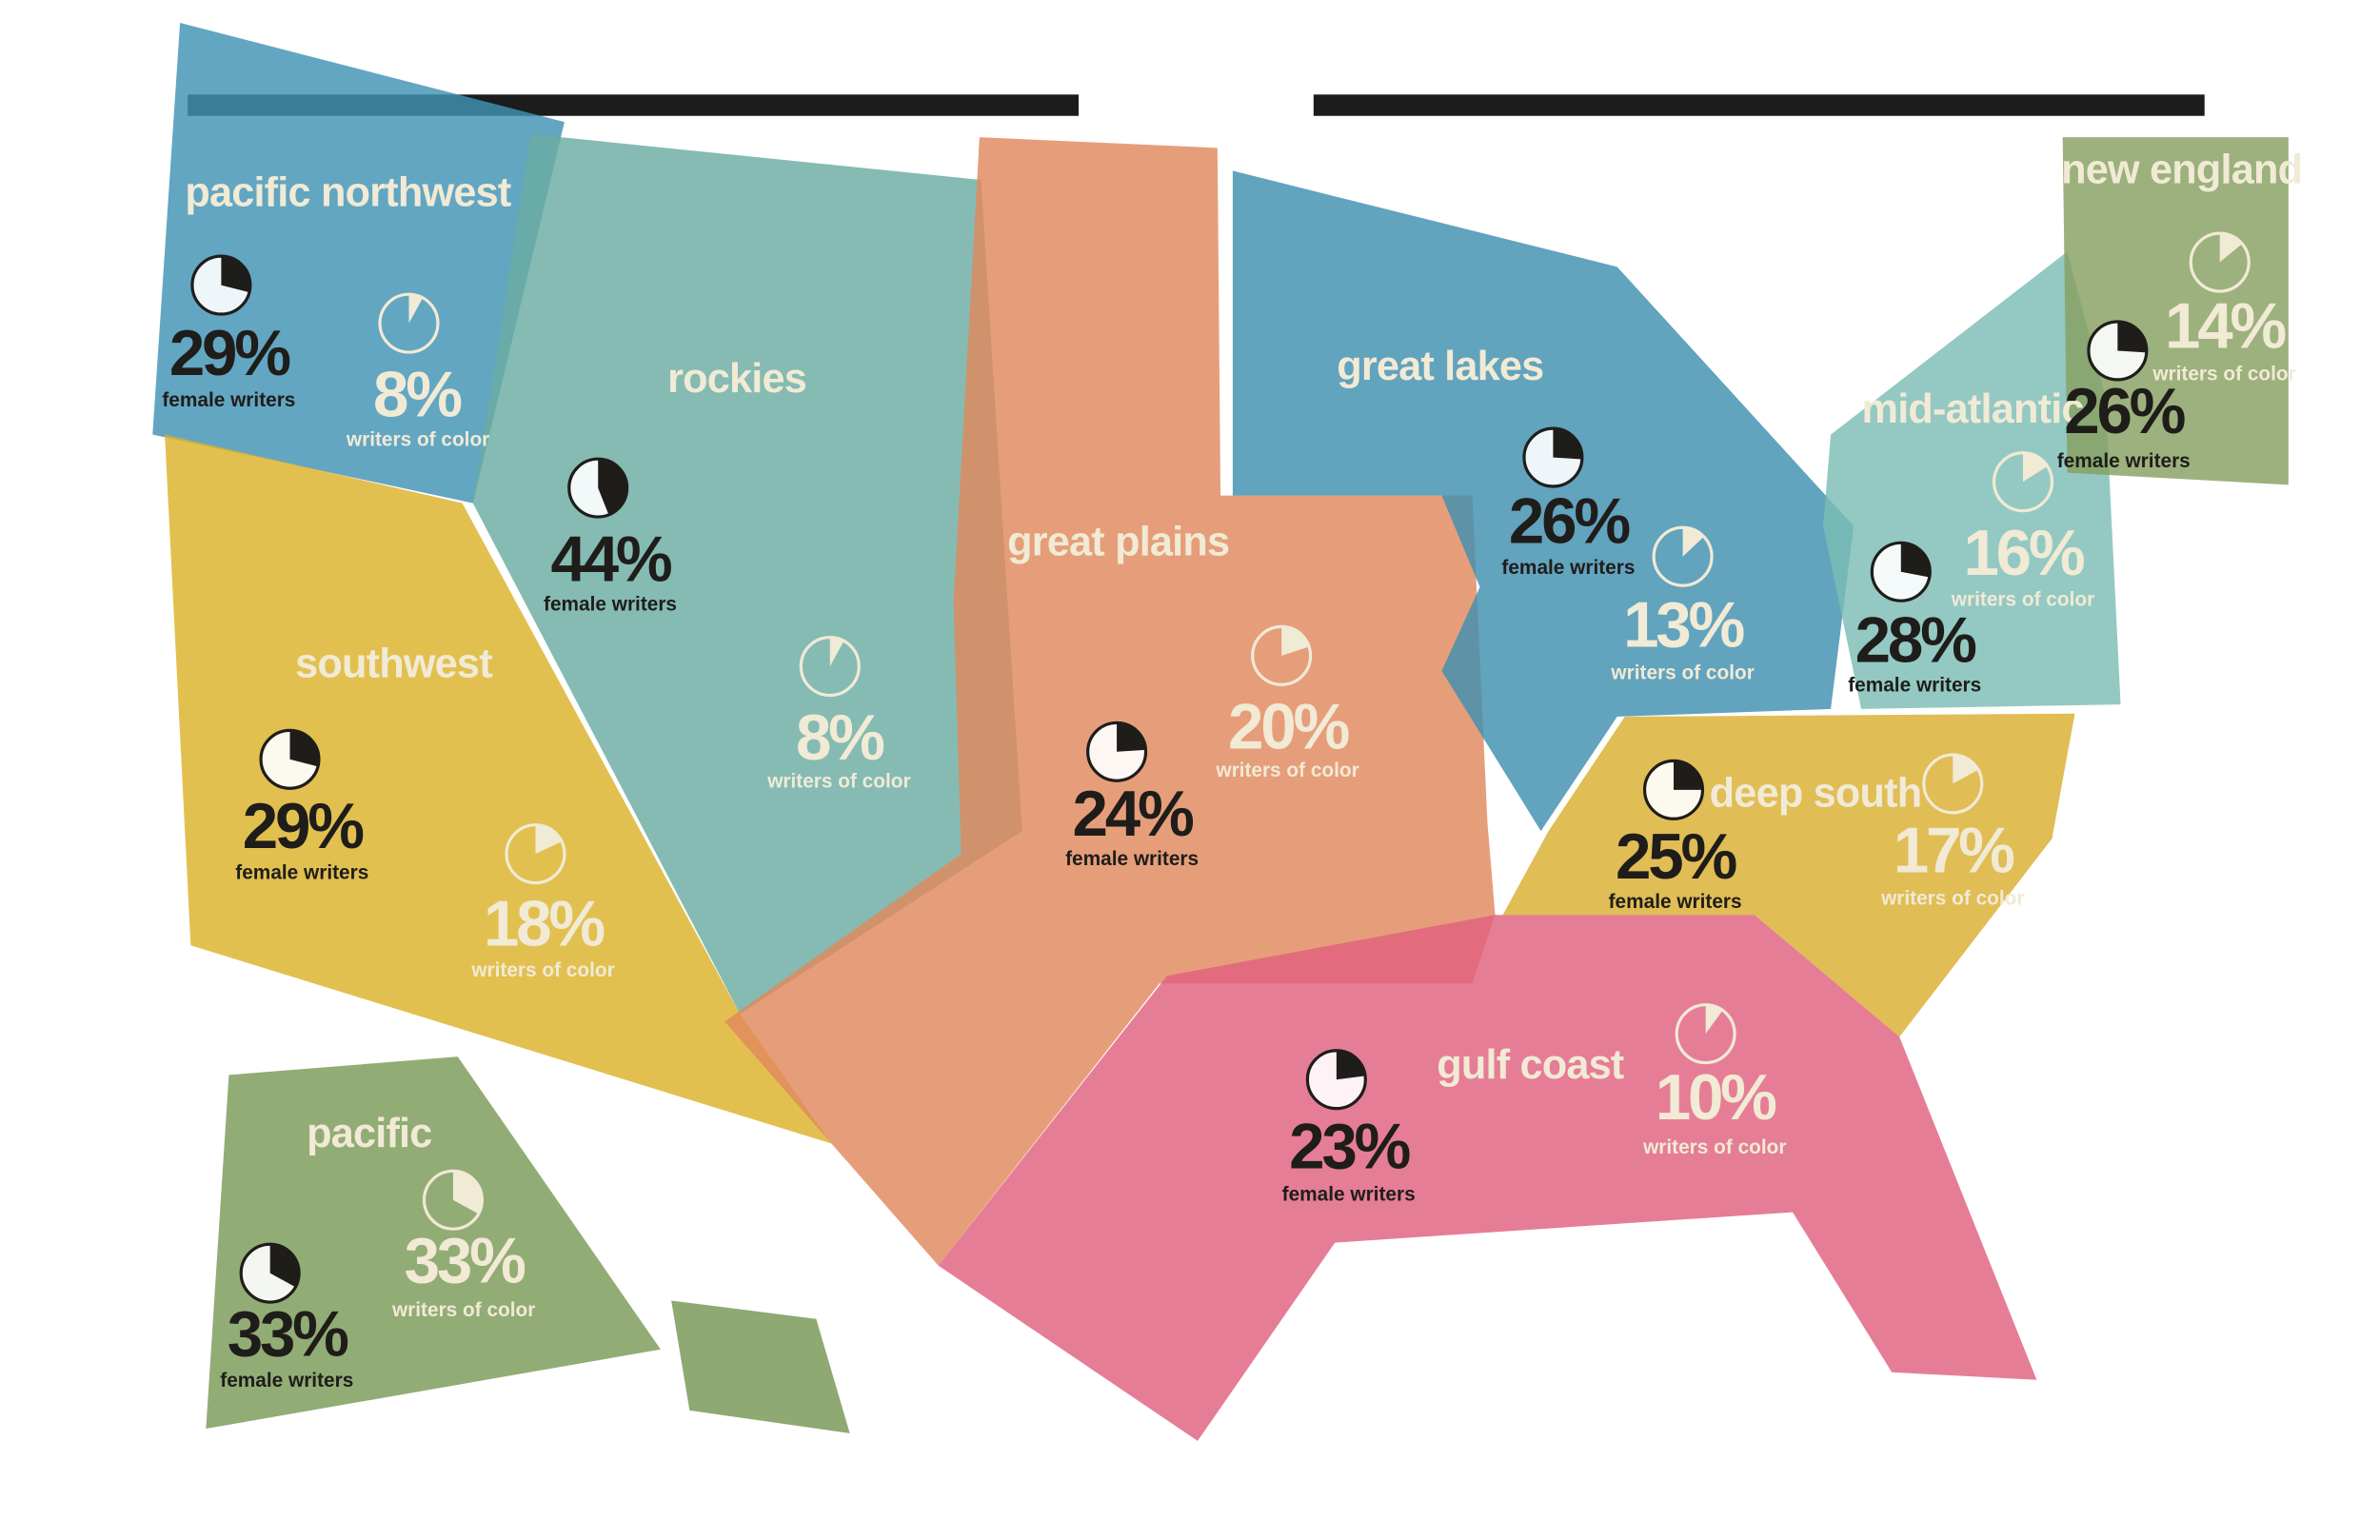  What do you see at coordinates (2024, 553) in the screenshot?
I see `percent-label: 16%` at bounding box center [2024, 553].